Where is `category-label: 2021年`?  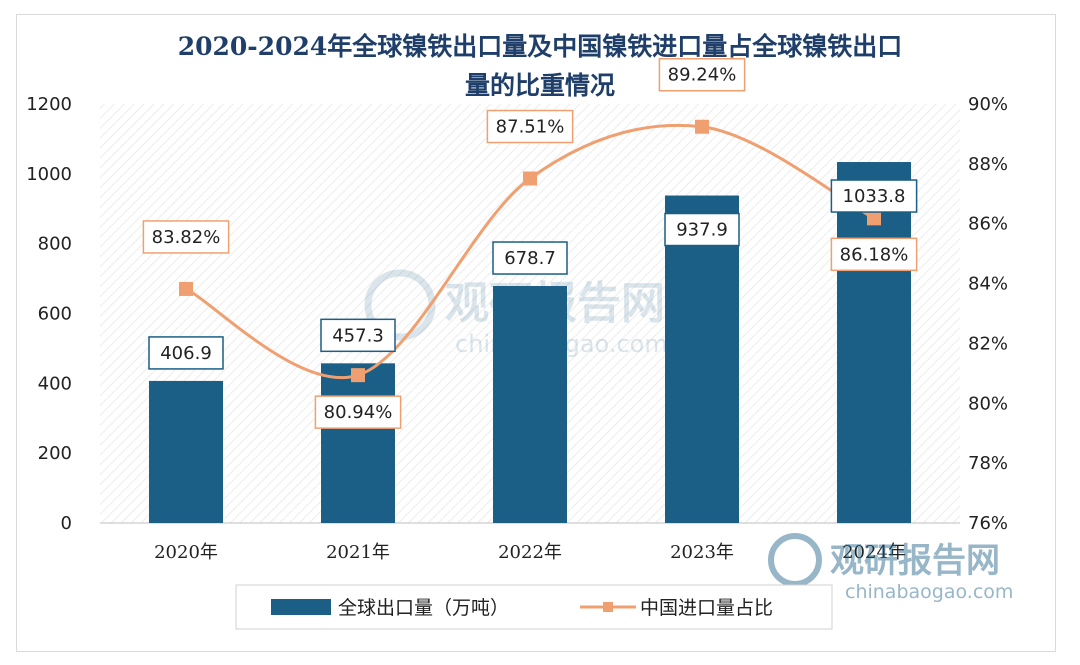 category-label: 2021年 is located at coordinates (358, 552).